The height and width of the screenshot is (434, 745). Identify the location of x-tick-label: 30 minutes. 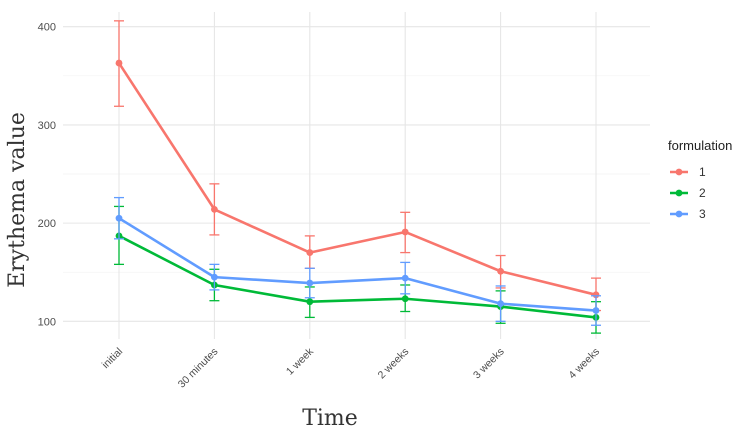
(198, 368).